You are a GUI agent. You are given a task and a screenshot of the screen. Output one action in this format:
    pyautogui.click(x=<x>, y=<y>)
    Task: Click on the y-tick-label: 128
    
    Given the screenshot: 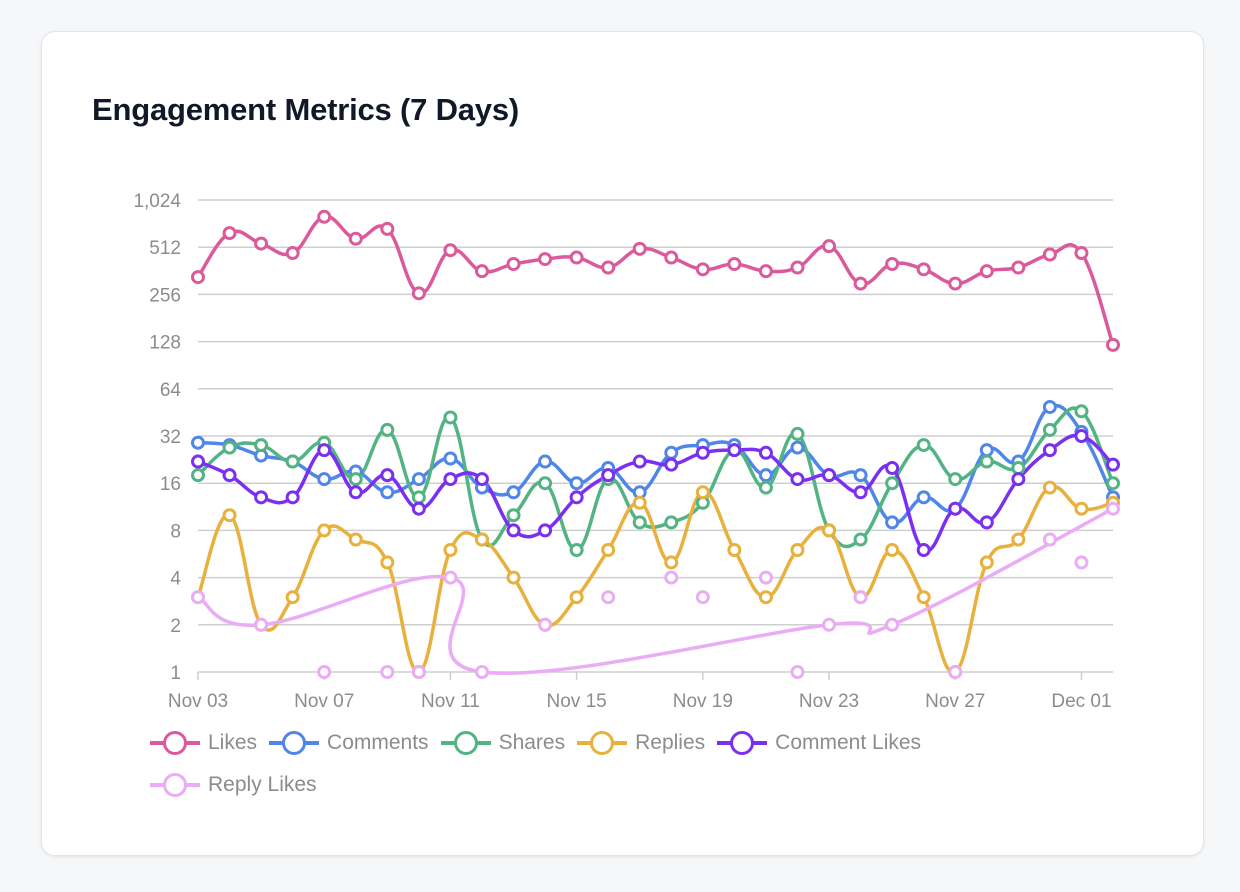 What is the action you would take?
    pyautogui.click(x=165, y=343)
    